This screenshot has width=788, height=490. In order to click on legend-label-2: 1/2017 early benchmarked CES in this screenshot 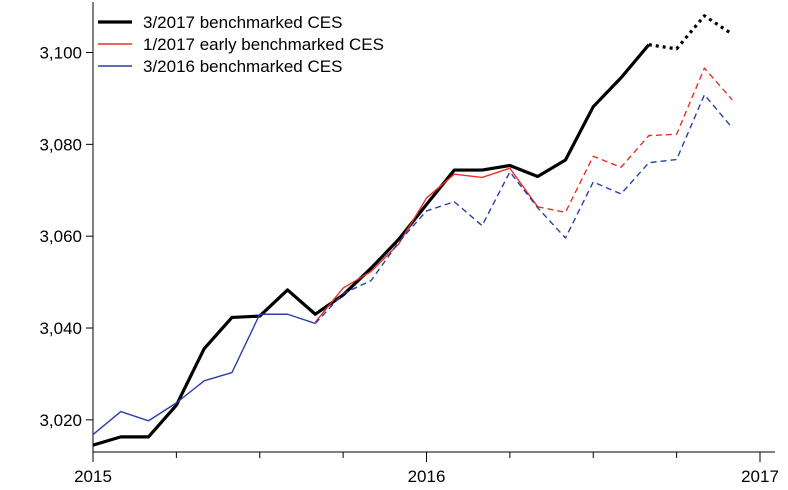, I will do `click(263, 44)`.